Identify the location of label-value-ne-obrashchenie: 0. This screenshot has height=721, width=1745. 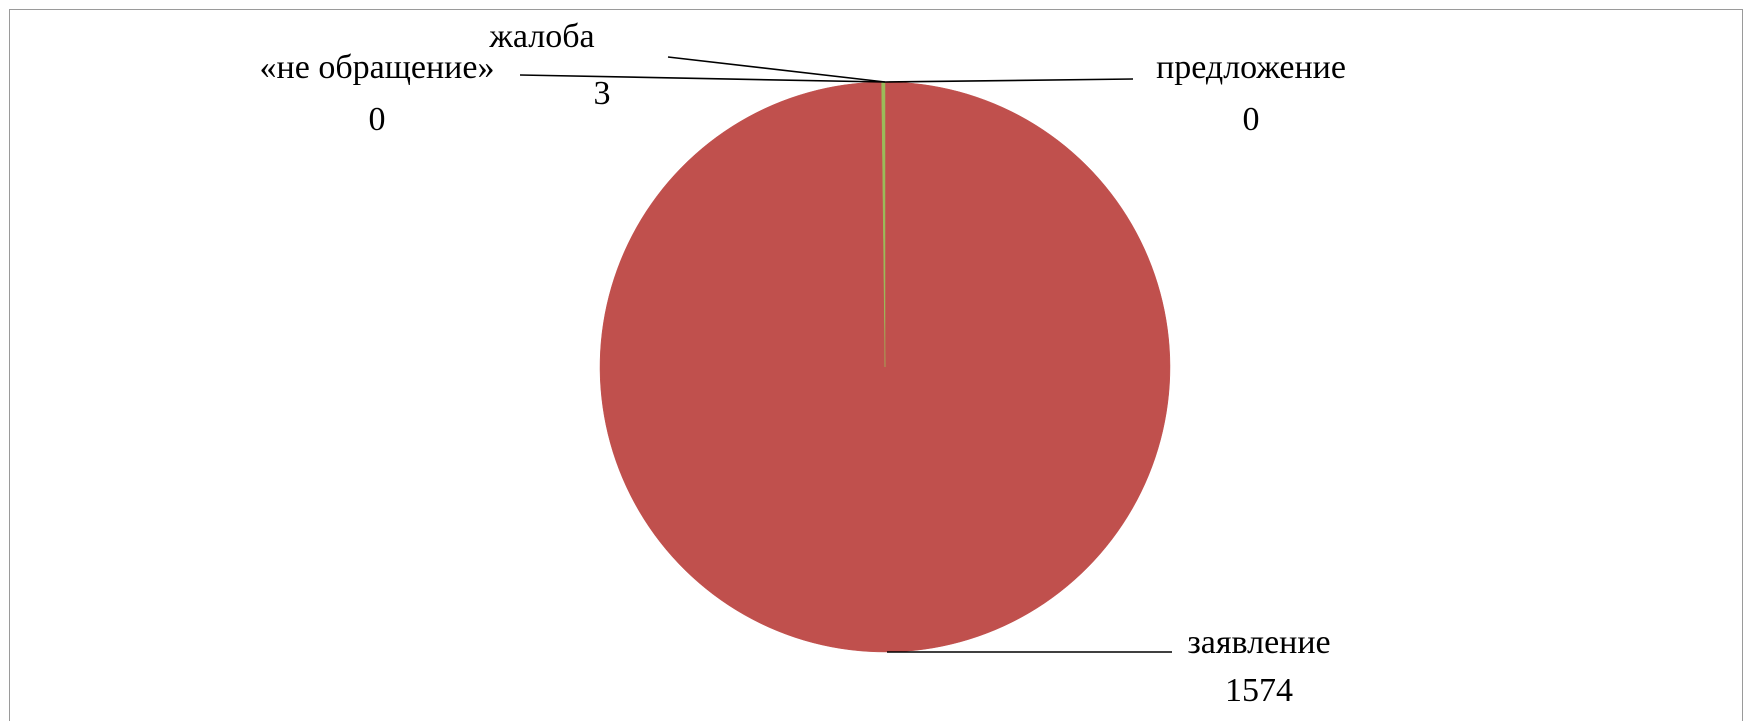
(377, 119).